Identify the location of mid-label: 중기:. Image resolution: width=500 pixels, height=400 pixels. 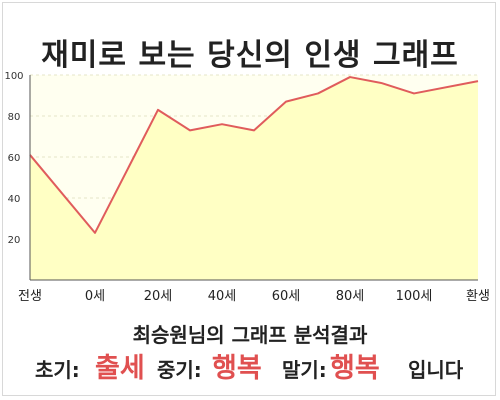
(179, 370).